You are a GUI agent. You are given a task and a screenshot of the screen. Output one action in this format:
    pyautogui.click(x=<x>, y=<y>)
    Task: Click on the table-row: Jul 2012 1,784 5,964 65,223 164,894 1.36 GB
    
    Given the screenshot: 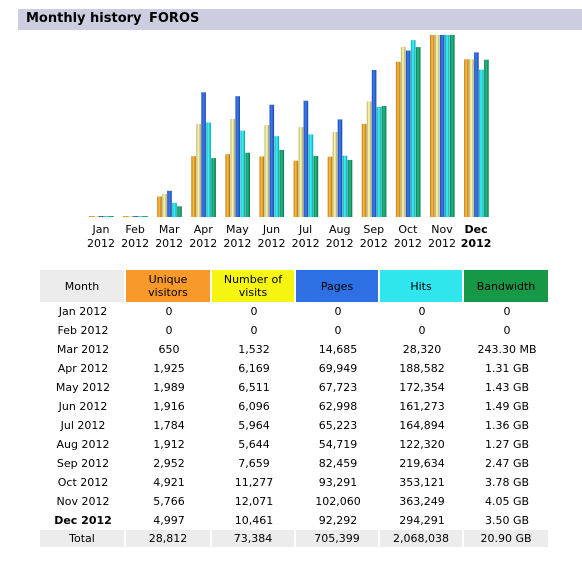 What is the action you would take?
    pyautogui.click(x=295, y=425)
    